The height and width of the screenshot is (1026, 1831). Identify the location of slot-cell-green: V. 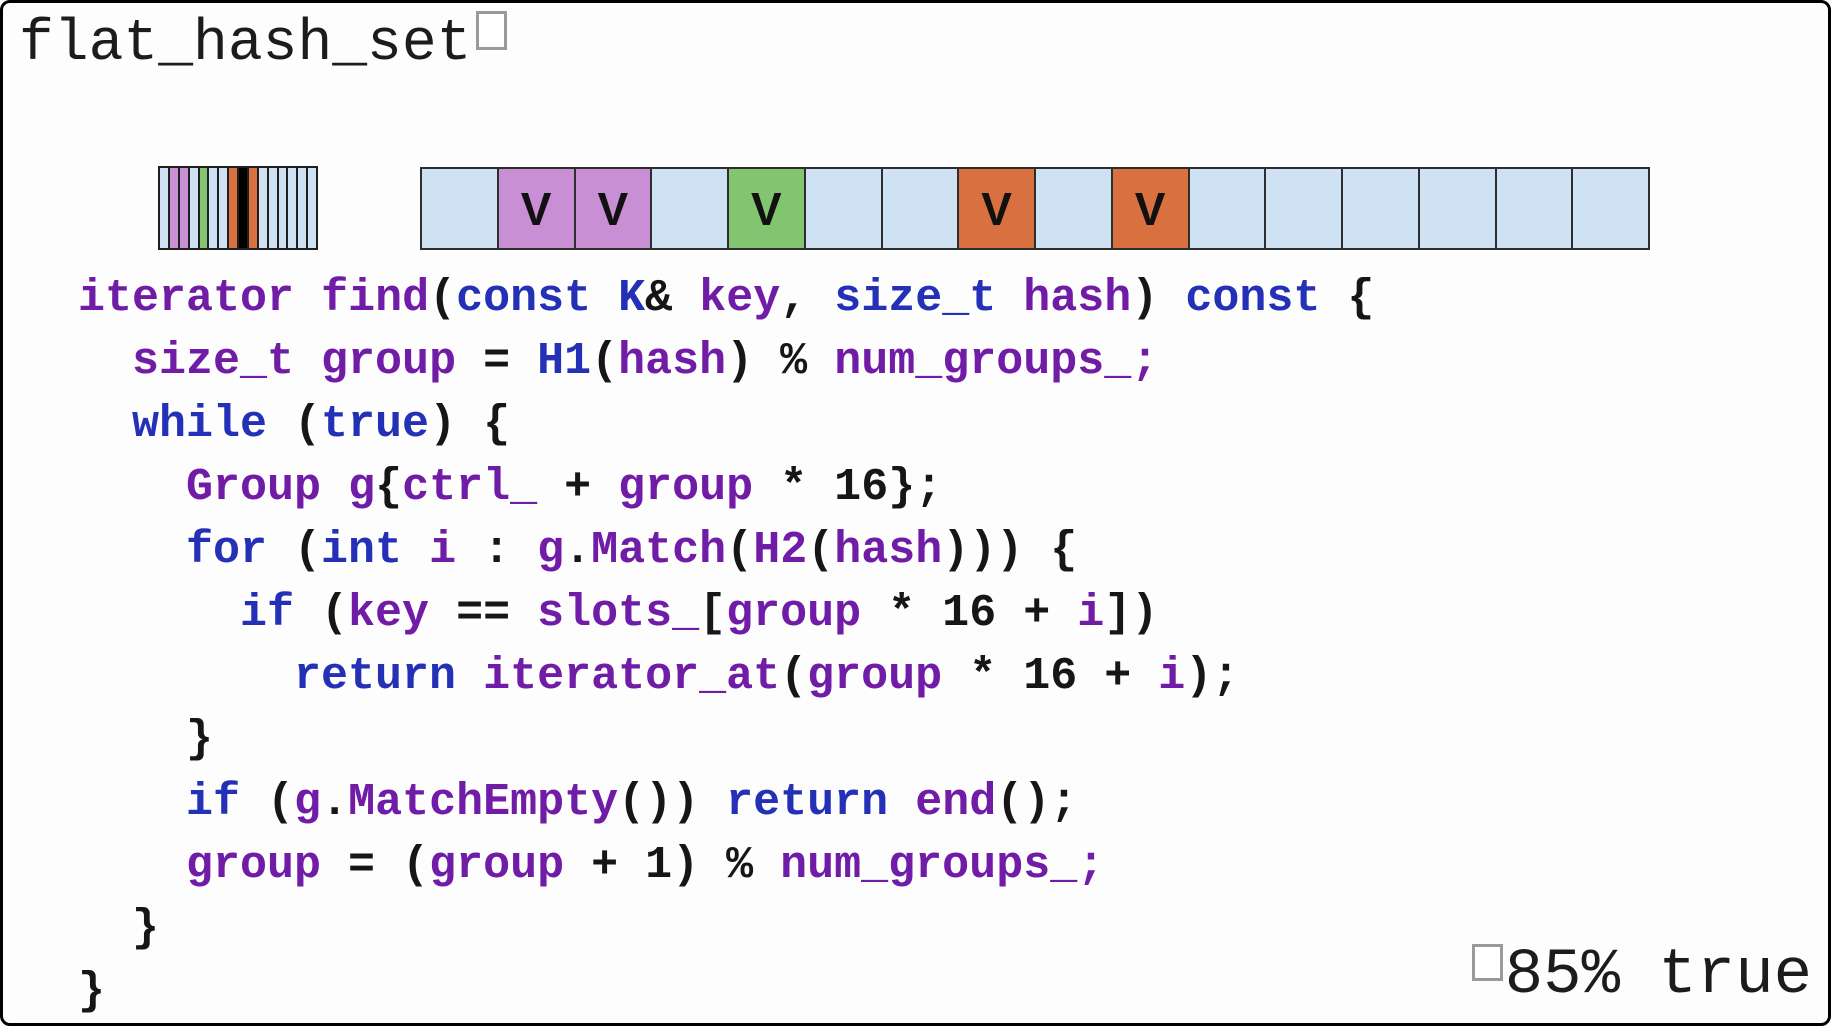
(767, 208).